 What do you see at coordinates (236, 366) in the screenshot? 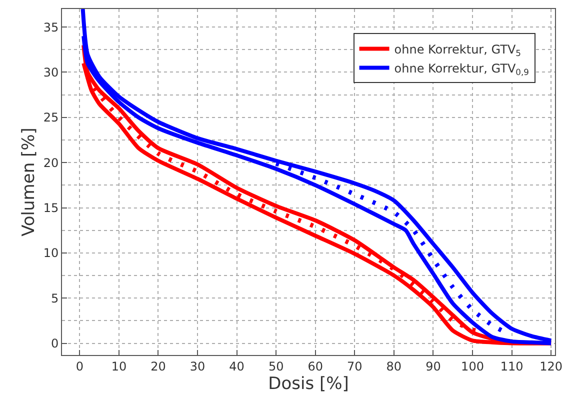
I see `x-tick-label: 40` at bounding box center [236, 366].